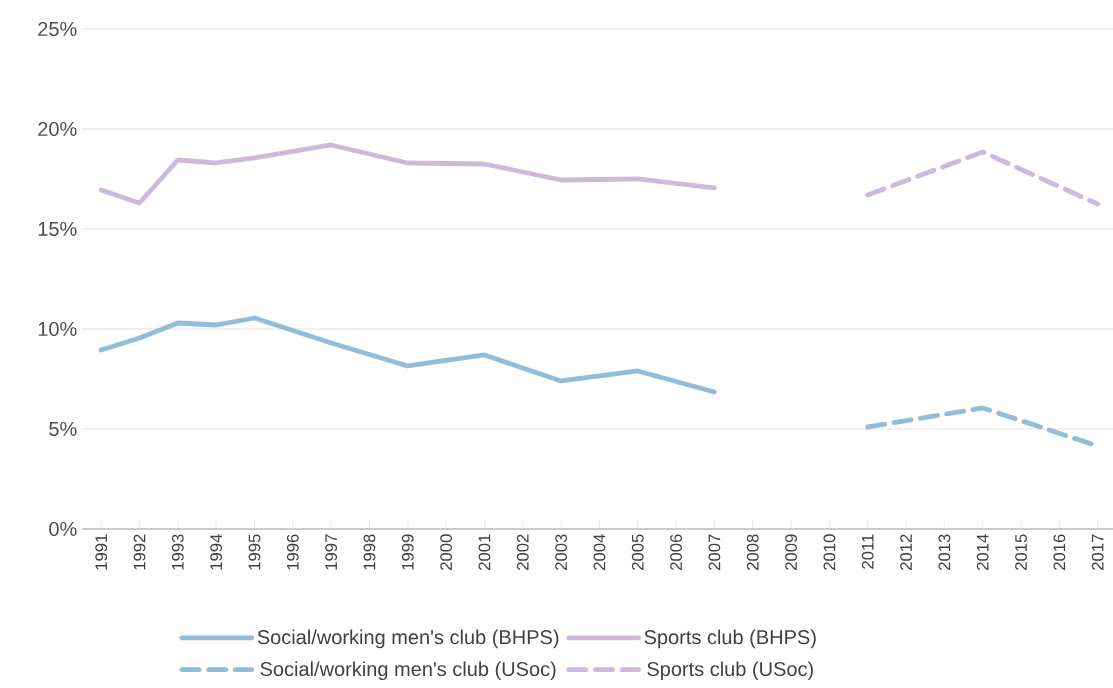 This screenshot has height=688, width=1113. What do you see at coordinates (63, 429) in the screenshot?
I see `y-tick-label: 5%` at bounding box center [63, 429].